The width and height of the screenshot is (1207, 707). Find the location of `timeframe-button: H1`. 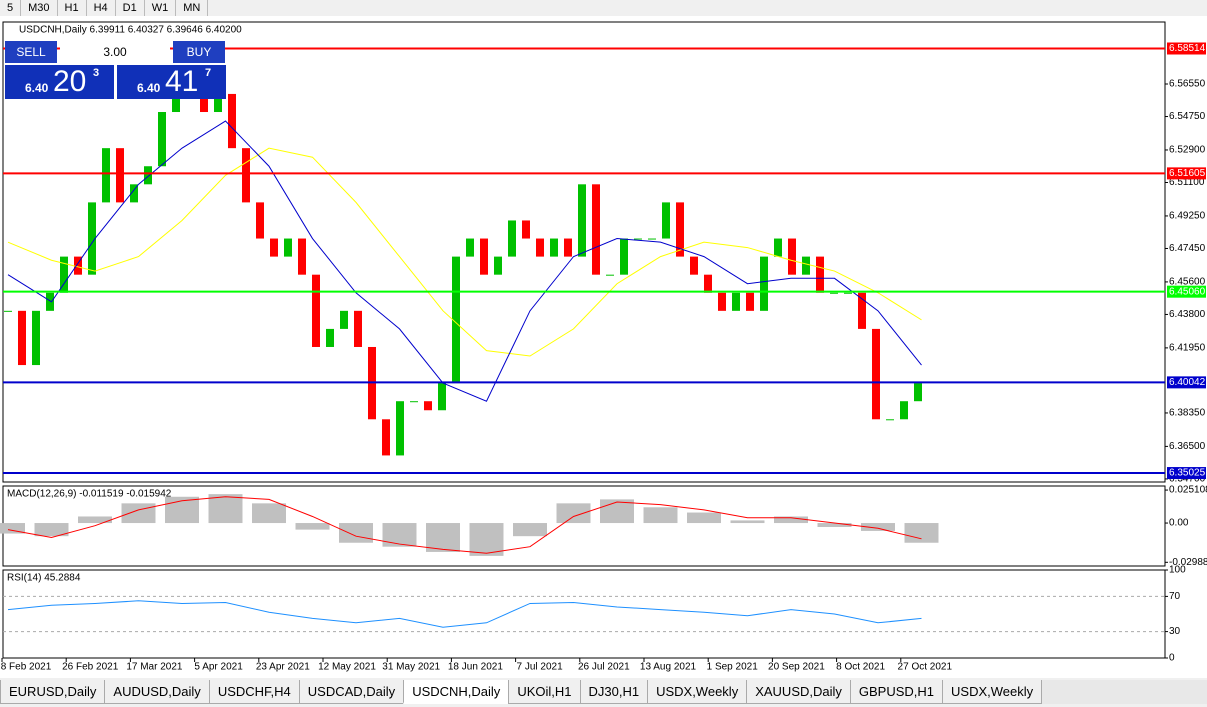

timeframe-button: H1 is located at coordinates (72, 8).